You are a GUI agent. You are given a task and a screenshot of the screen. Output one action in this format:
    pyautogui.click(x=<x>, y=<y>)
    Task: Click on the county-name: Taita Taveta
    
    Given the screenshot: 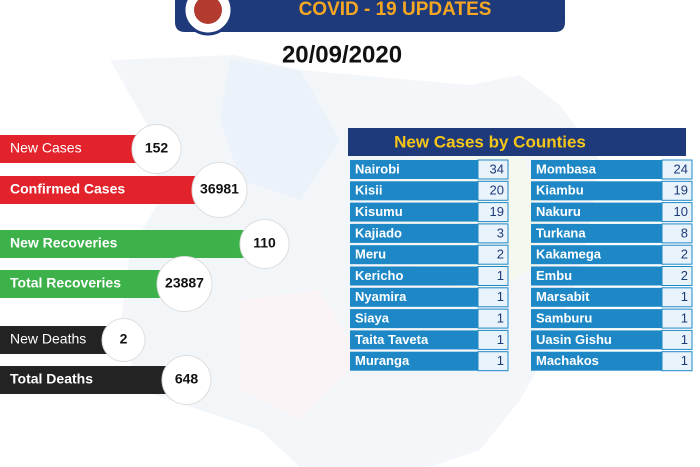 What is the action you would take?
    pyautogui.click(x=392, y=339)
    